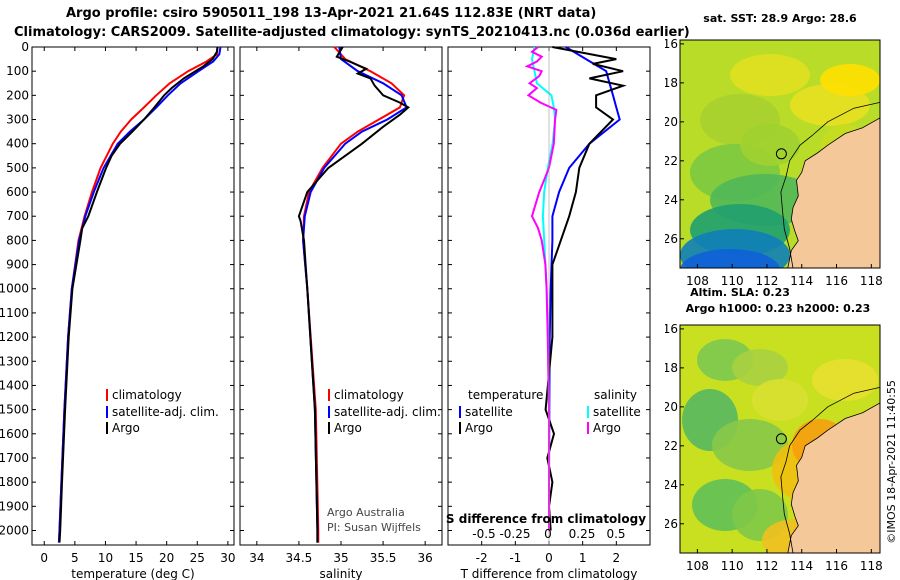 Image resolution: width=900 pixels, height=580 pixels. What do you see at coordinates (505, 395) in the screenshot?
I see `legend-temperature-heading: temperature` at bounding box center [505, 395].